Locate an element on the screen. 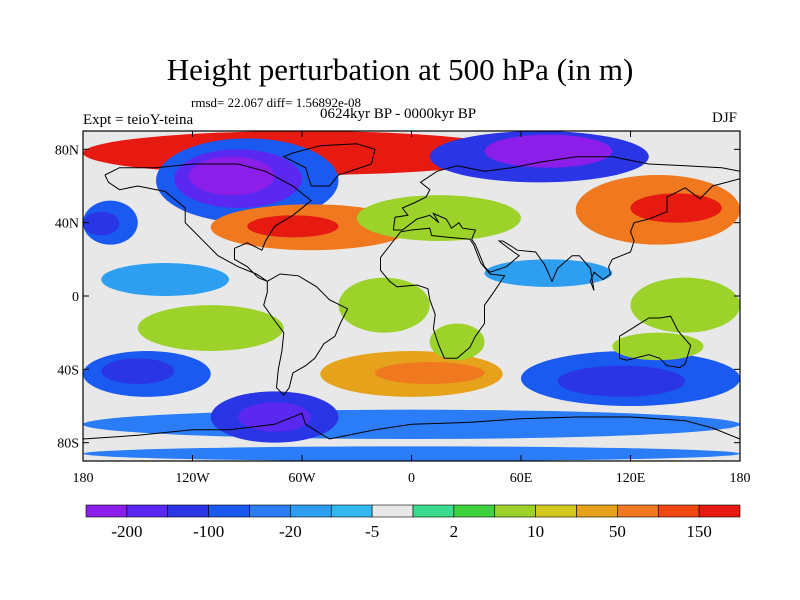 This screenshot has width=800, height=600. lat-tick-label: 40S is located at coordinates (68, 370).